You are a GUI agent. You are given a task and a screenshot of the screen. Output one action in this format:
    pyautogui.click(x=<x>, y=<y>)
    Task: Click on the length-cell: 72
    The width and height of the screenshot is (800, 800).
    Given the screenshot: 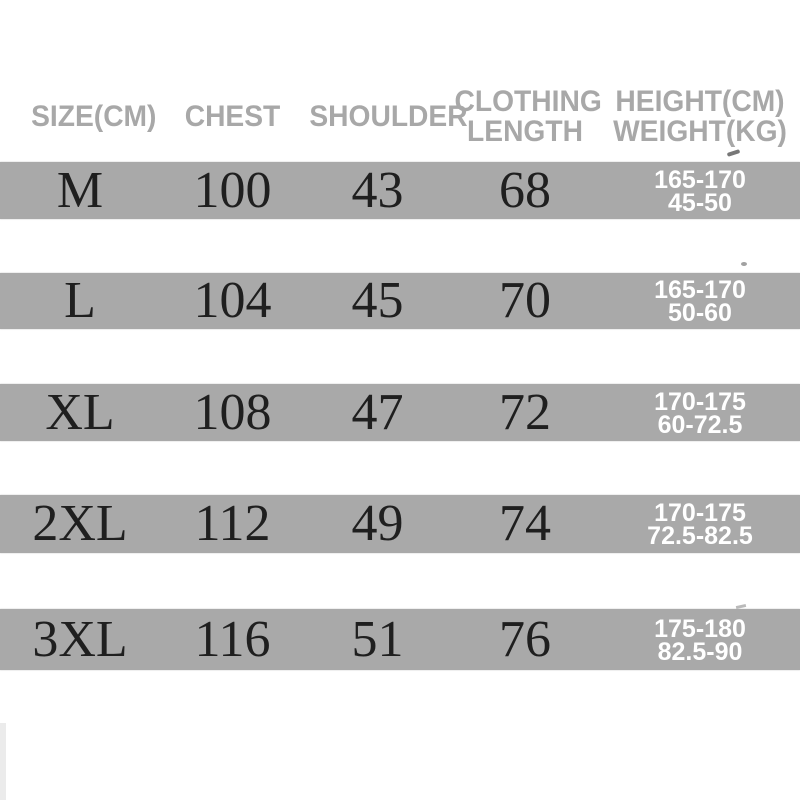 What is the action you would take?
    pyautogui.click(x=525, y=412)
    